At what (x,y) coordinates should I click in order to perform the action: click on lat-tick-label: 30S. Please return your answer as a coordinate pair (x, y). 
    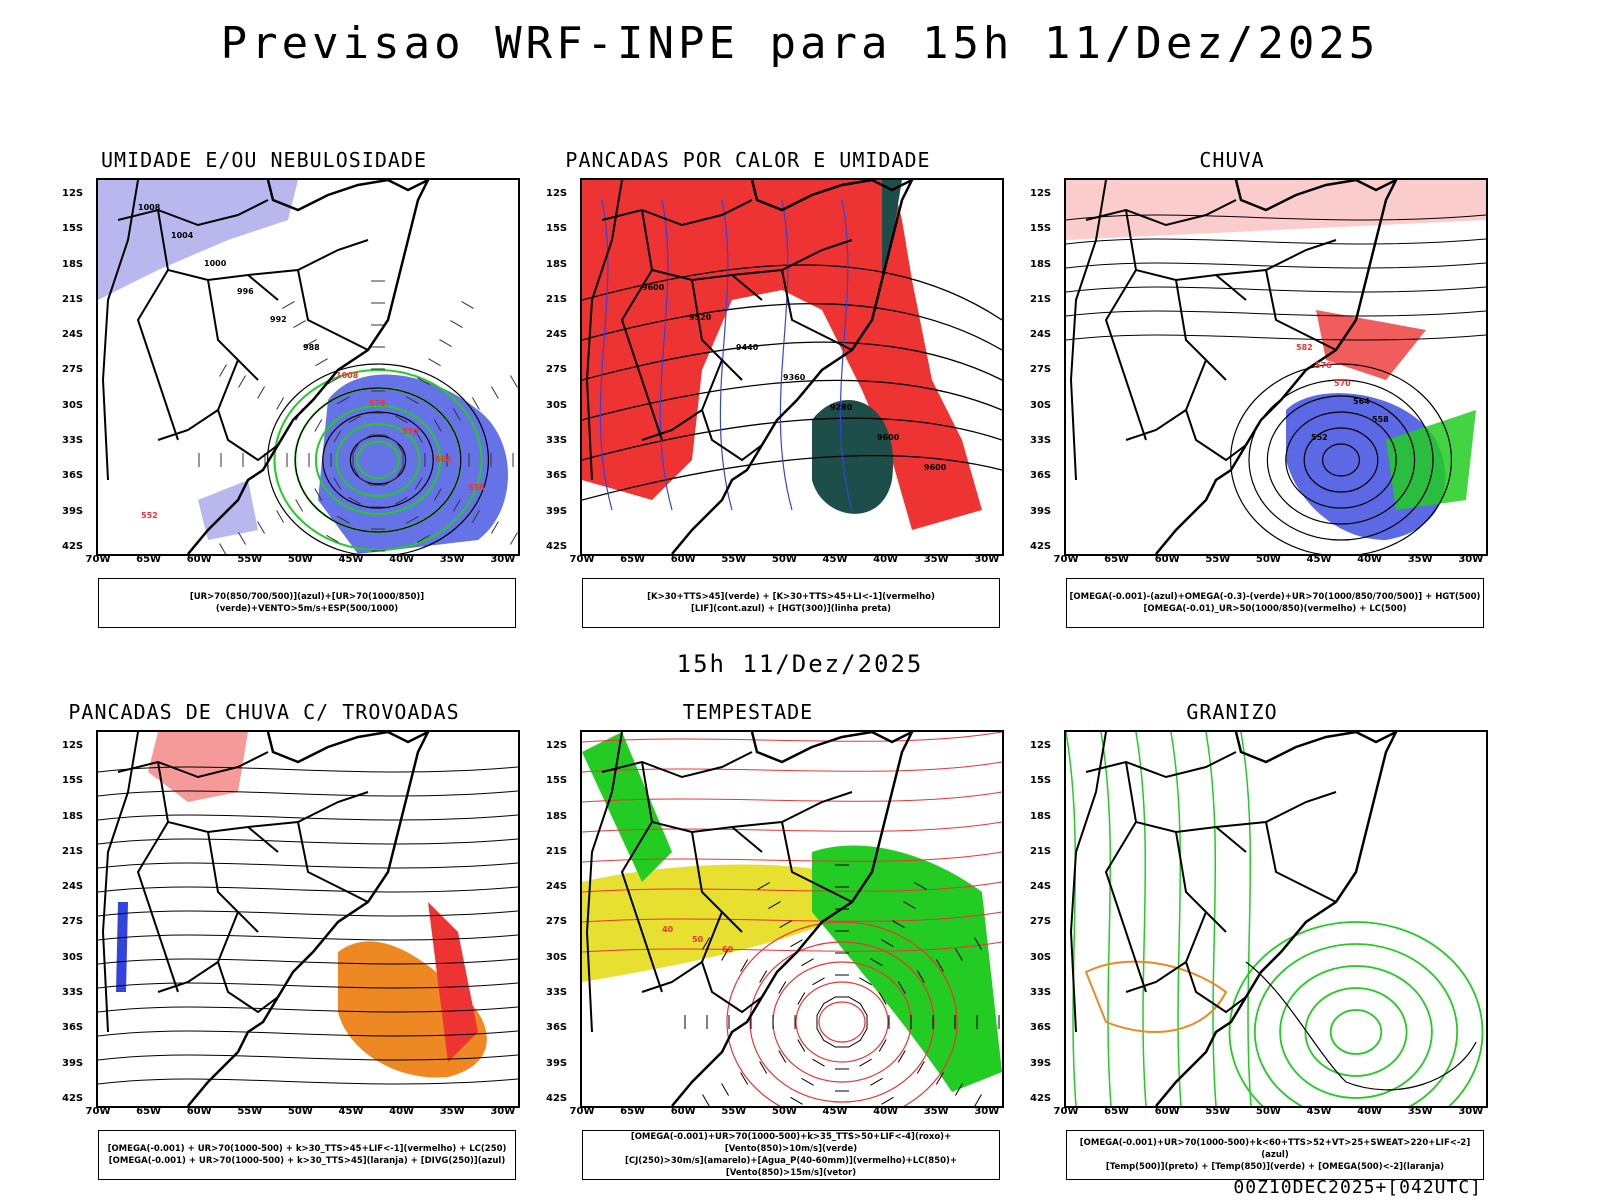
    Looking at the image, I should click on (1041, 405).